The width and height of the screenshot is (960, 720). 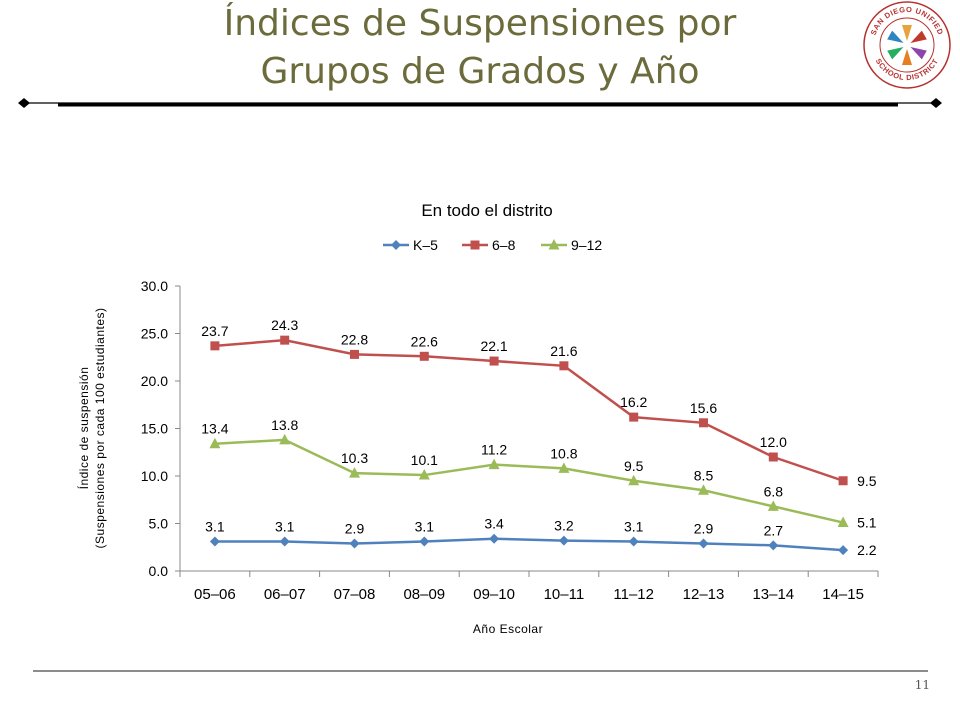 I want to click on x-tick-label: 09–10, so click(x=494, y=594).